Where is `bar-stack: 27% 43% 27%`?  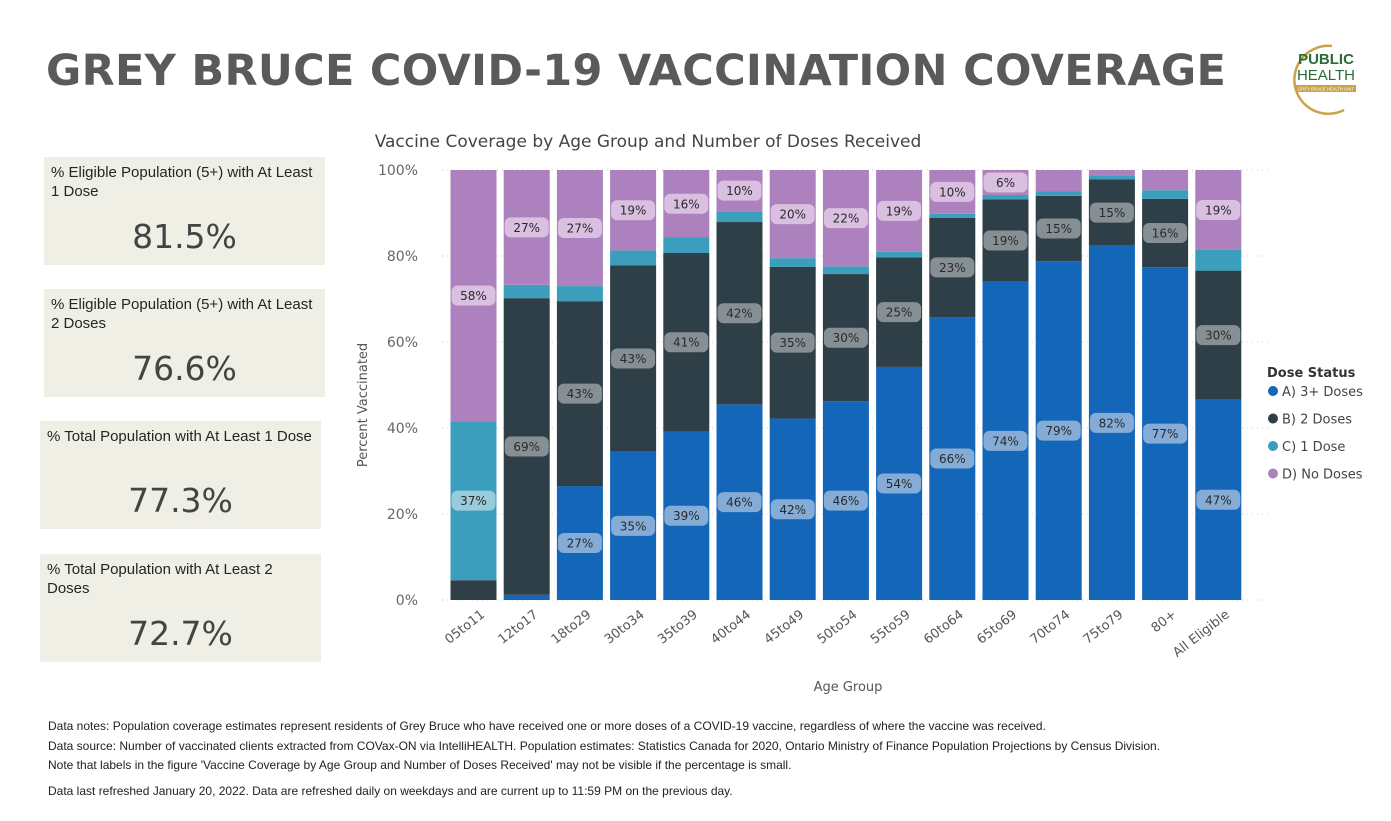
bar-stack: 27% 43% 27% is located at coordinates (579, 385).